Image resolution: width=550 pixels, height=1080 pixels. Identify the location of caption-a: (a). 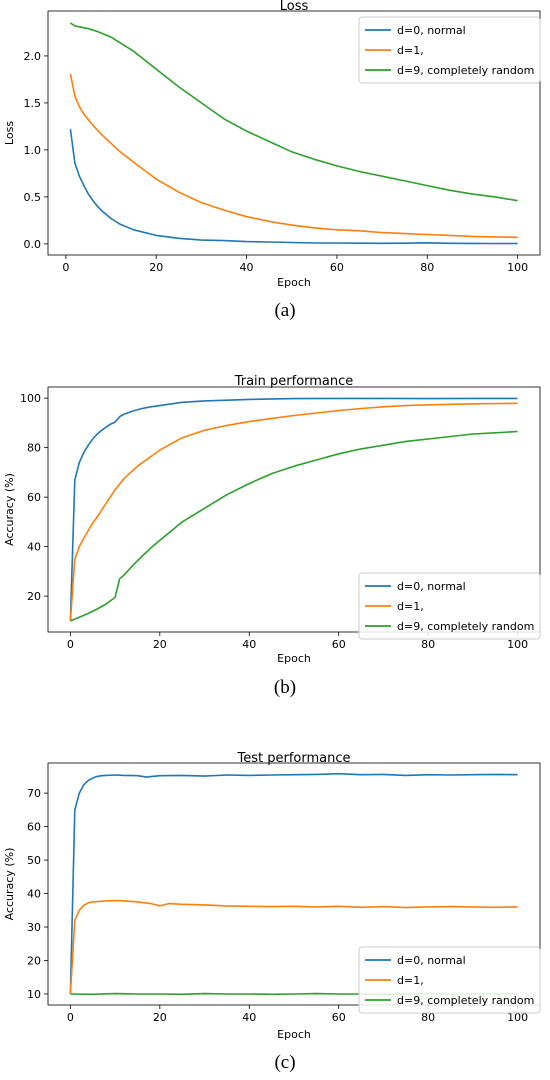
(285, 310).